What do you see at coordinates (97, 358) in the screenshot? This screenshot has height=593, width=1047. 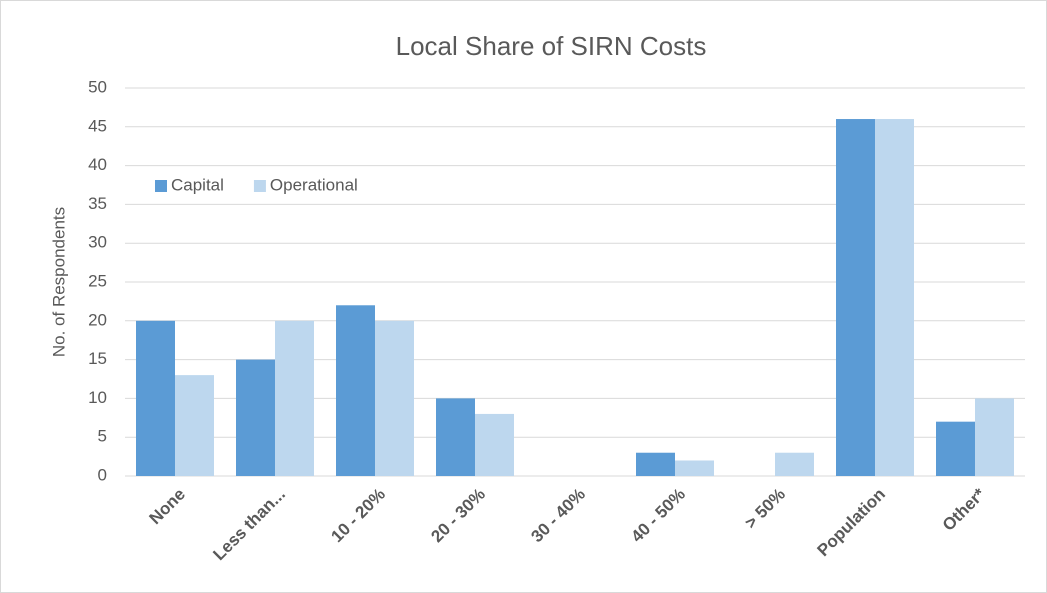 I see `y-tick-label: 15` at bounding box center [97, 358].